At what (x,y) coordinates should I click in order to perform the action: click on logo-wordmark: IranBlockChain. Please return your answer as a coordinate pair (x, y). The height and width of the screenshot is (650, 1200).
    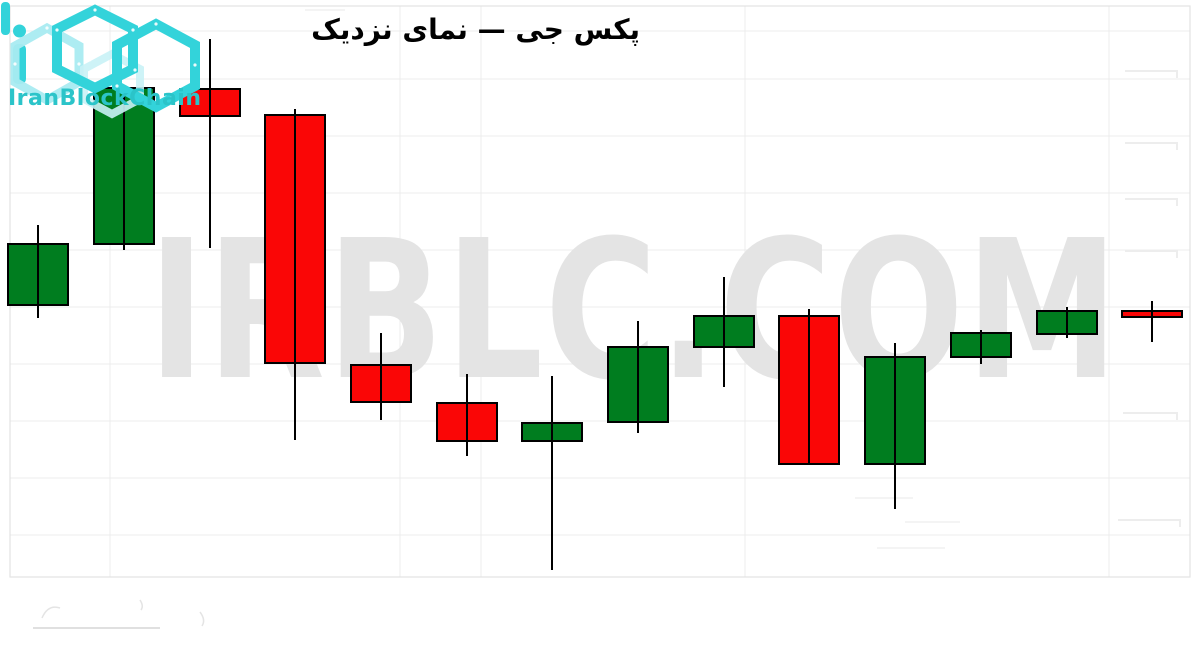
    Looking at the image, I should click on (105, 98).